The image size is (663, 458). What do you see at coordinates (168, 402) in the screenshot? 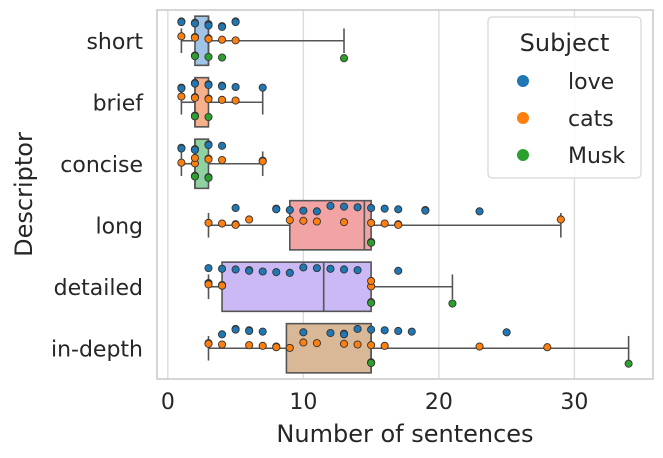
I see `x-tick-label: 0` at bounding box center [168, 402].